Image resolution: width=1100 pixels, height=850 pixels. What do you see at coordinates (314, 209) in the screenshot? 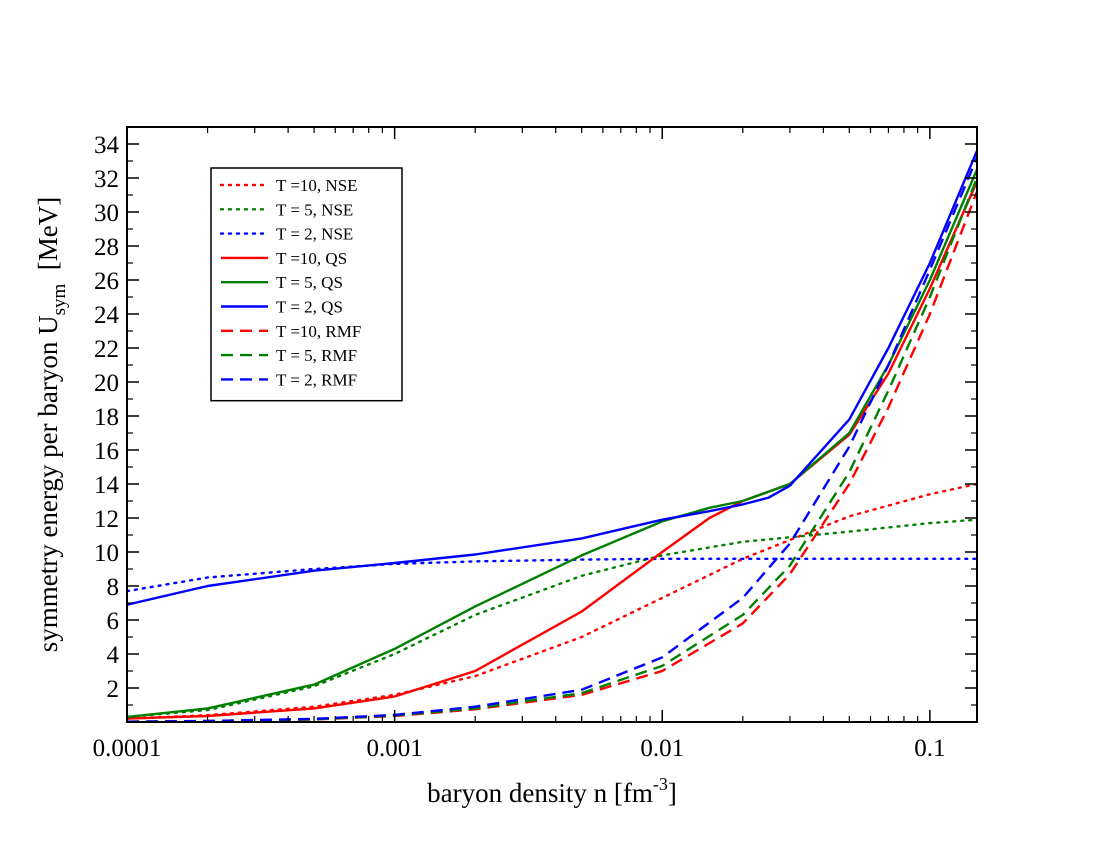
I see `legend-label: T = 5, NSE` at bounding box center [314, 209].